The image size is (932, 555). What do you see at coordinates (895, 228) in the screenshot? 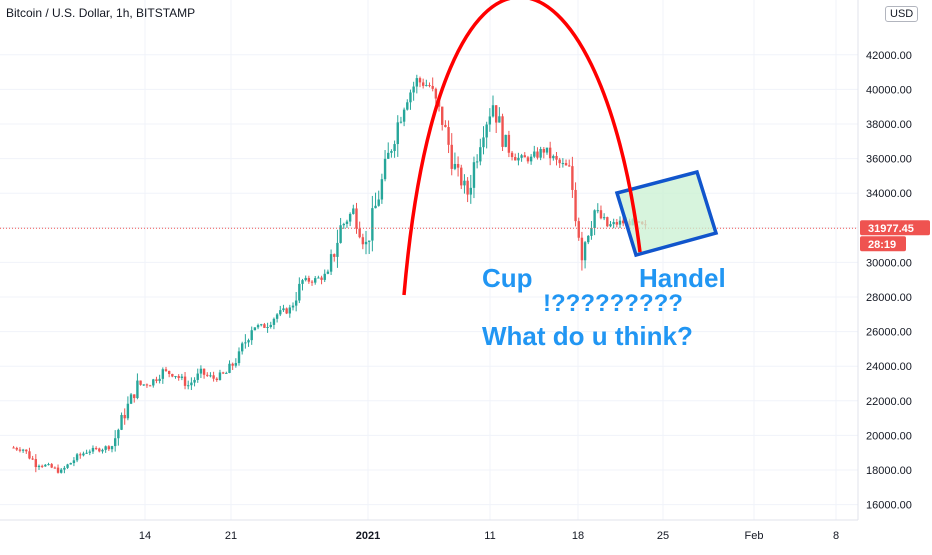
I see `last-price-badge` at bounding box center [895, 228].